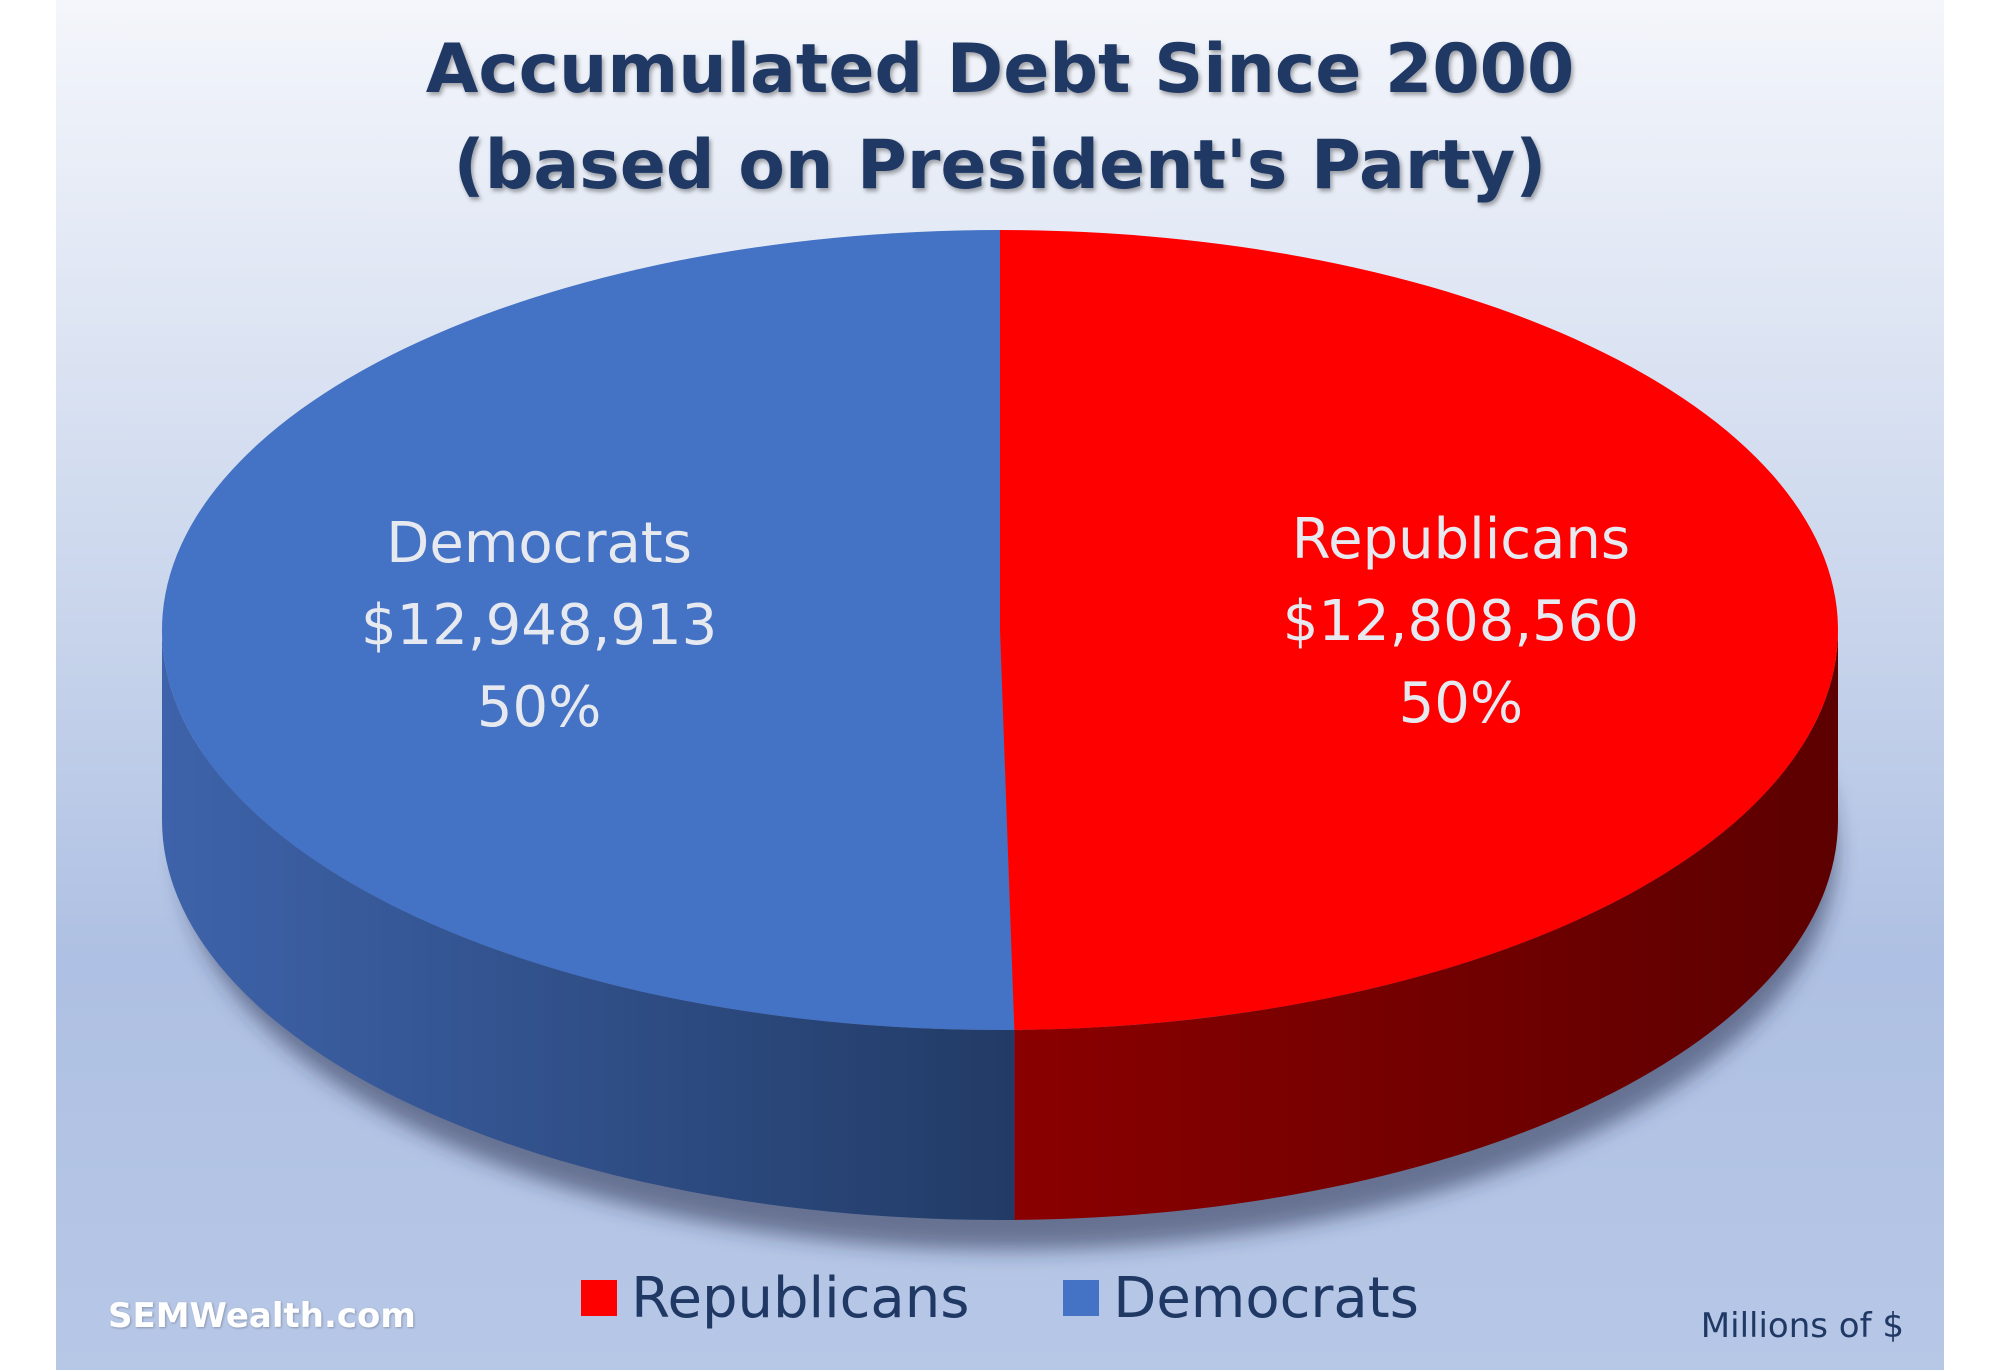 The width and height of the screenshot is (2000, 1370). Describe the element at coordinates (539, 707) in the screenshot. I see `slice-label-democrats-percent: 50%` at that location.